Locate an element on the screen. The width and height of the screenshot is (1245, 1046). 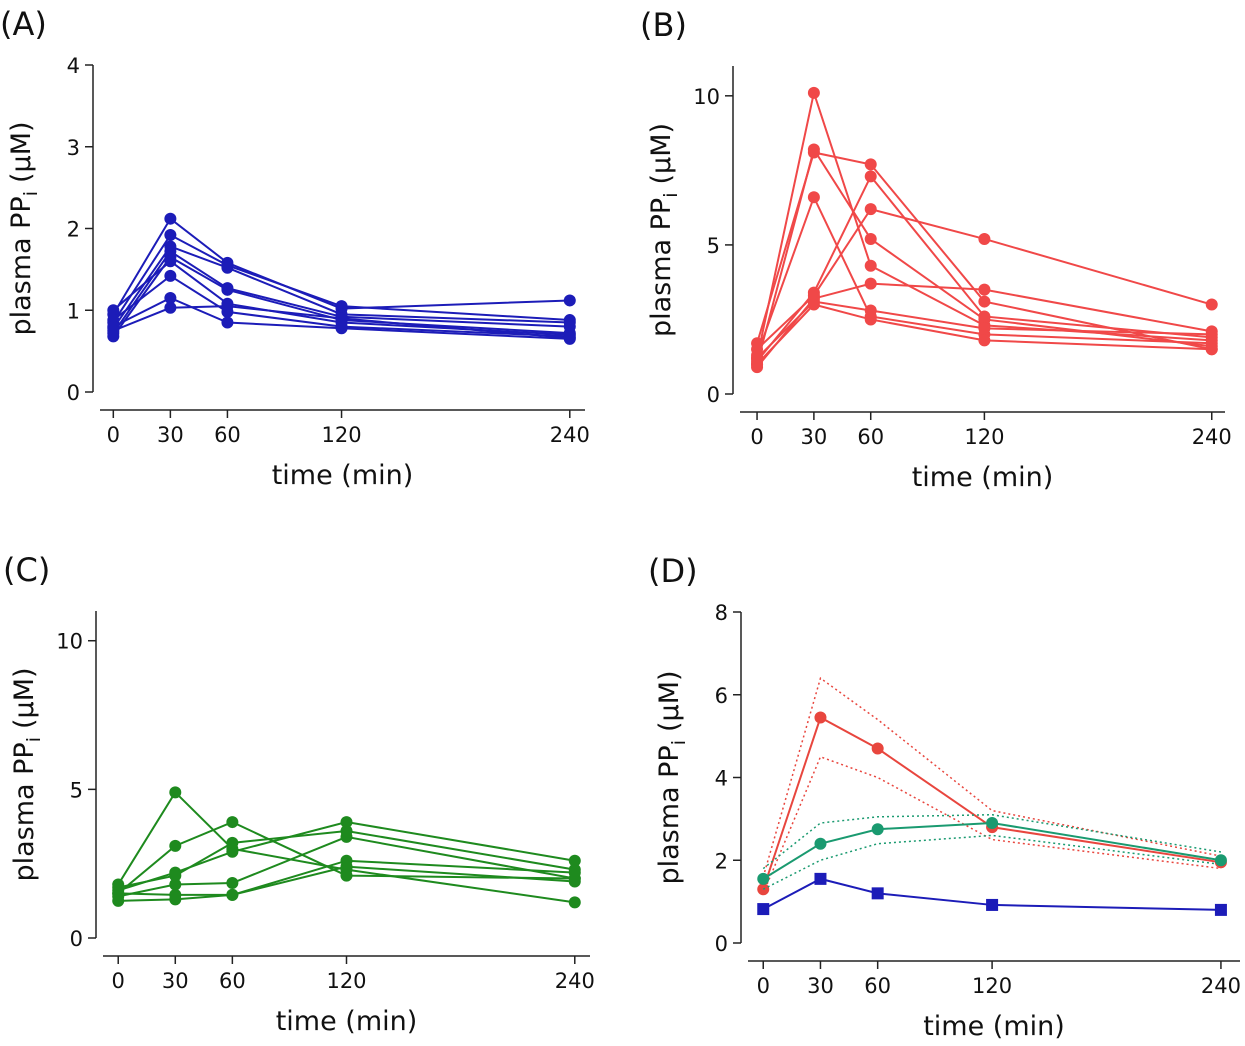
y-tick-label: 3 is located at coordinates (73, 148).